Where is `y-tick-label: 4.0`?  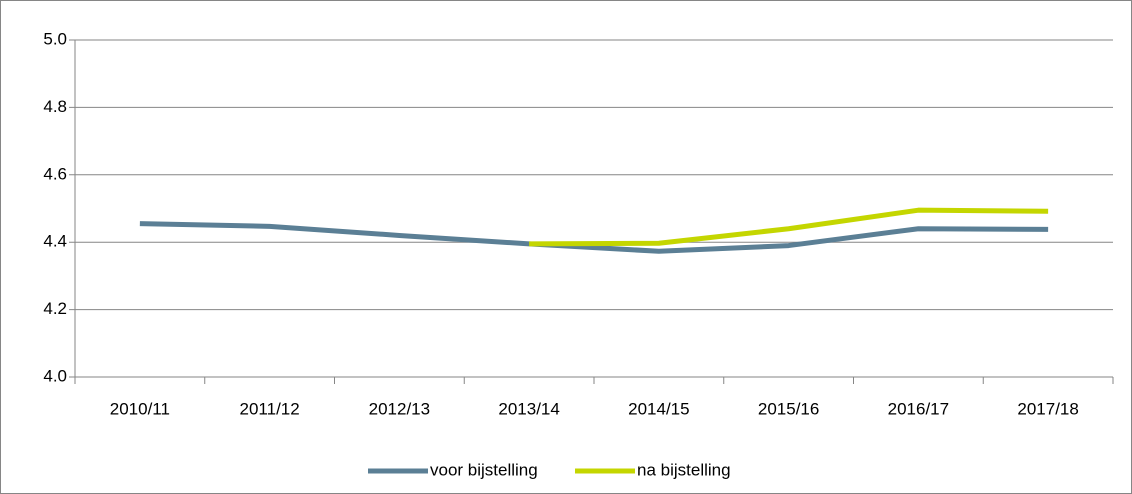
y-tick-label: 4.0 is located at coordinates (55, 375).